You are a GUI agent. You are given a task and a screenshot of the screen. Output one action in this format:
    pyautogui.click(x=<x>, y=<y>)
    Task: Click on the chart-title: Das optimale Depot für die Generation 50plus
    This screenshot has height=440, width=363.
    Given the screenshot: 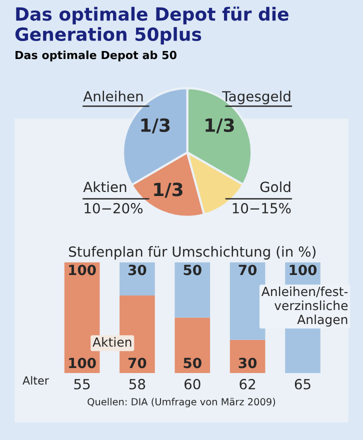 What is the action you would take?
    pyautogui.click(x=151, y=25)
    